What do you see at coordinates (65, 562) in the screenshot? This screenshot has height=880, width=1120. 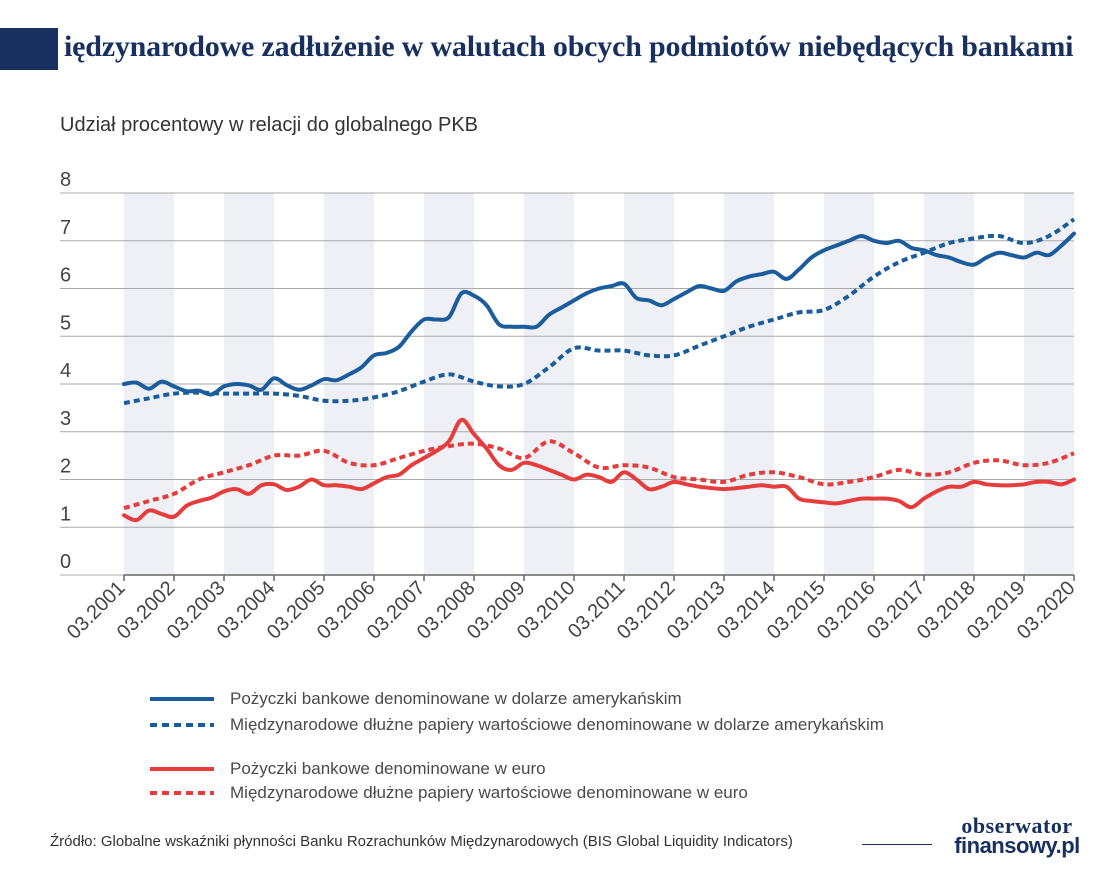 I see `y-tick-label: 0` at bounding box center [65, 562].